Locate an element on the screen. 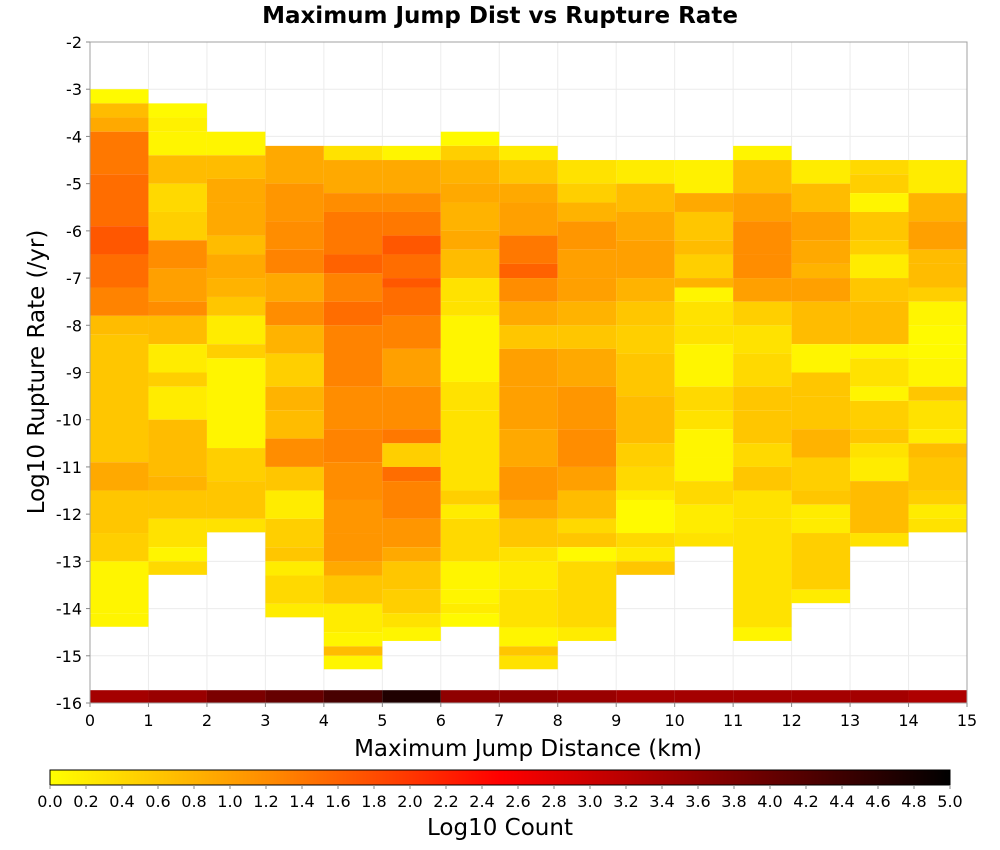 The width and height of the screenshot is (1000, 850). x-tick-label: 4 is located at coordinates (324, 720).